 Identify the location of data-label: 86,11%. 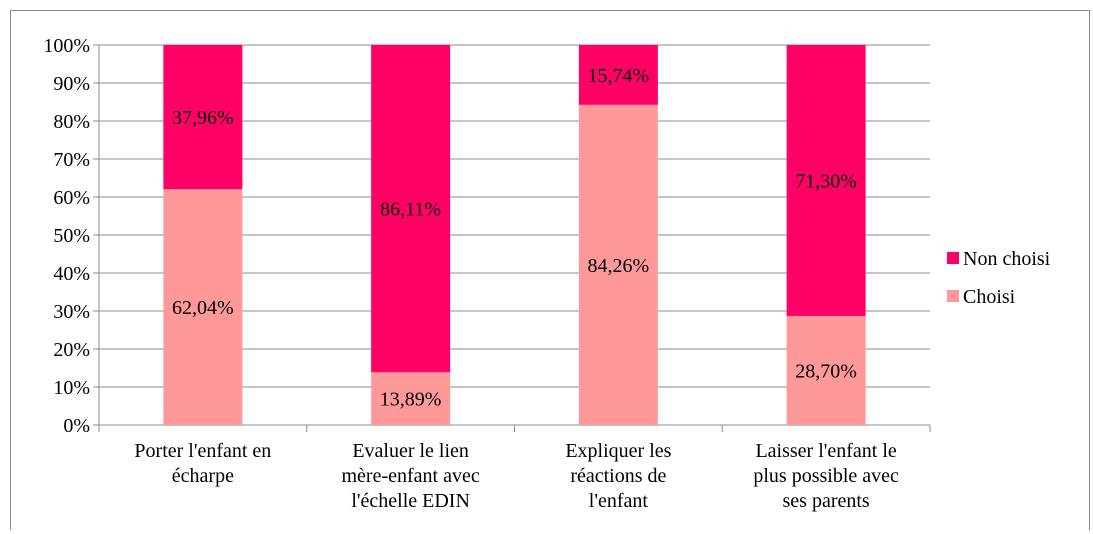
(410, 210).